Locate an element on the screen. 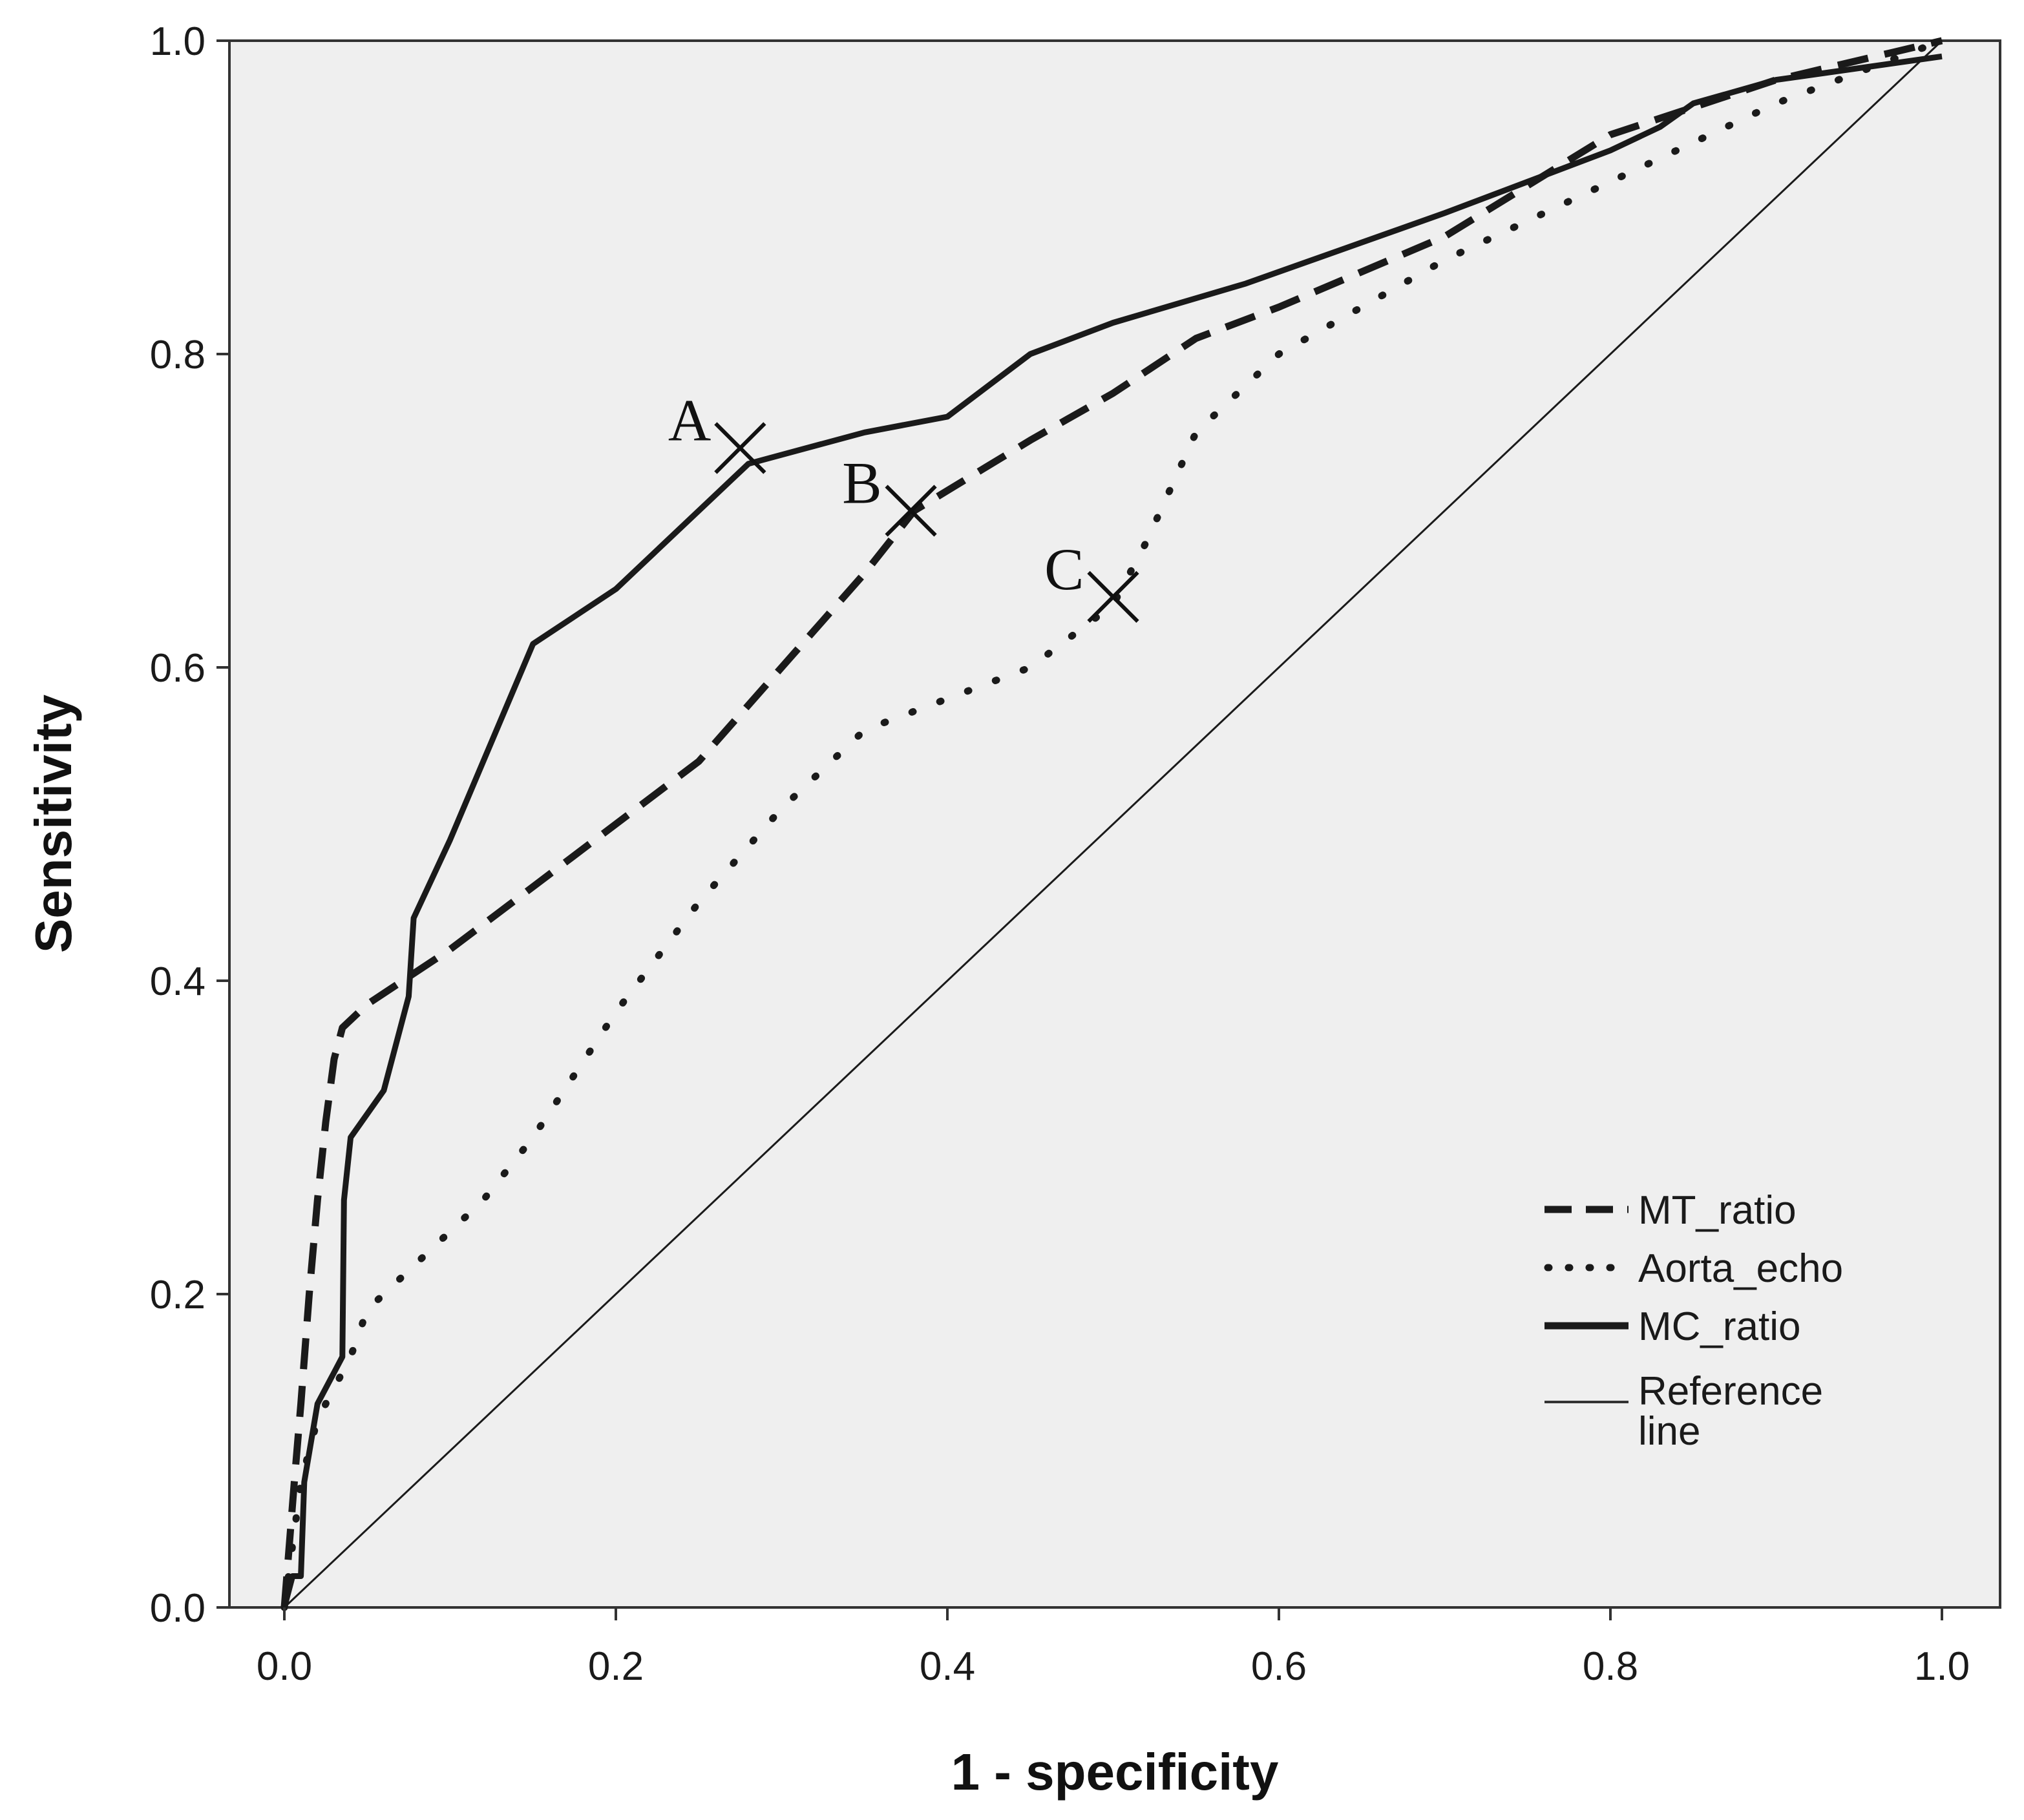 This screenshot has width=2024, height=1820. y-tick-label: 0.6 is located at coordinates (178, 668).